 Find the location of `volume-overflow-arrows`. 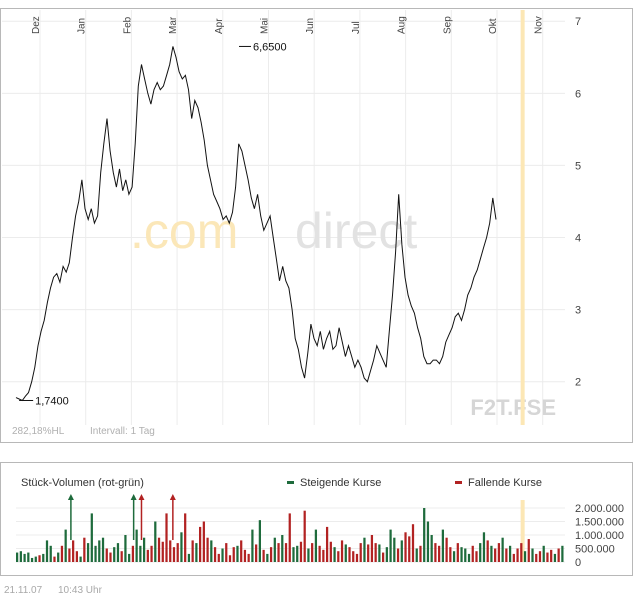

volume-overflow-arrows is located at coordinates (121, 517).